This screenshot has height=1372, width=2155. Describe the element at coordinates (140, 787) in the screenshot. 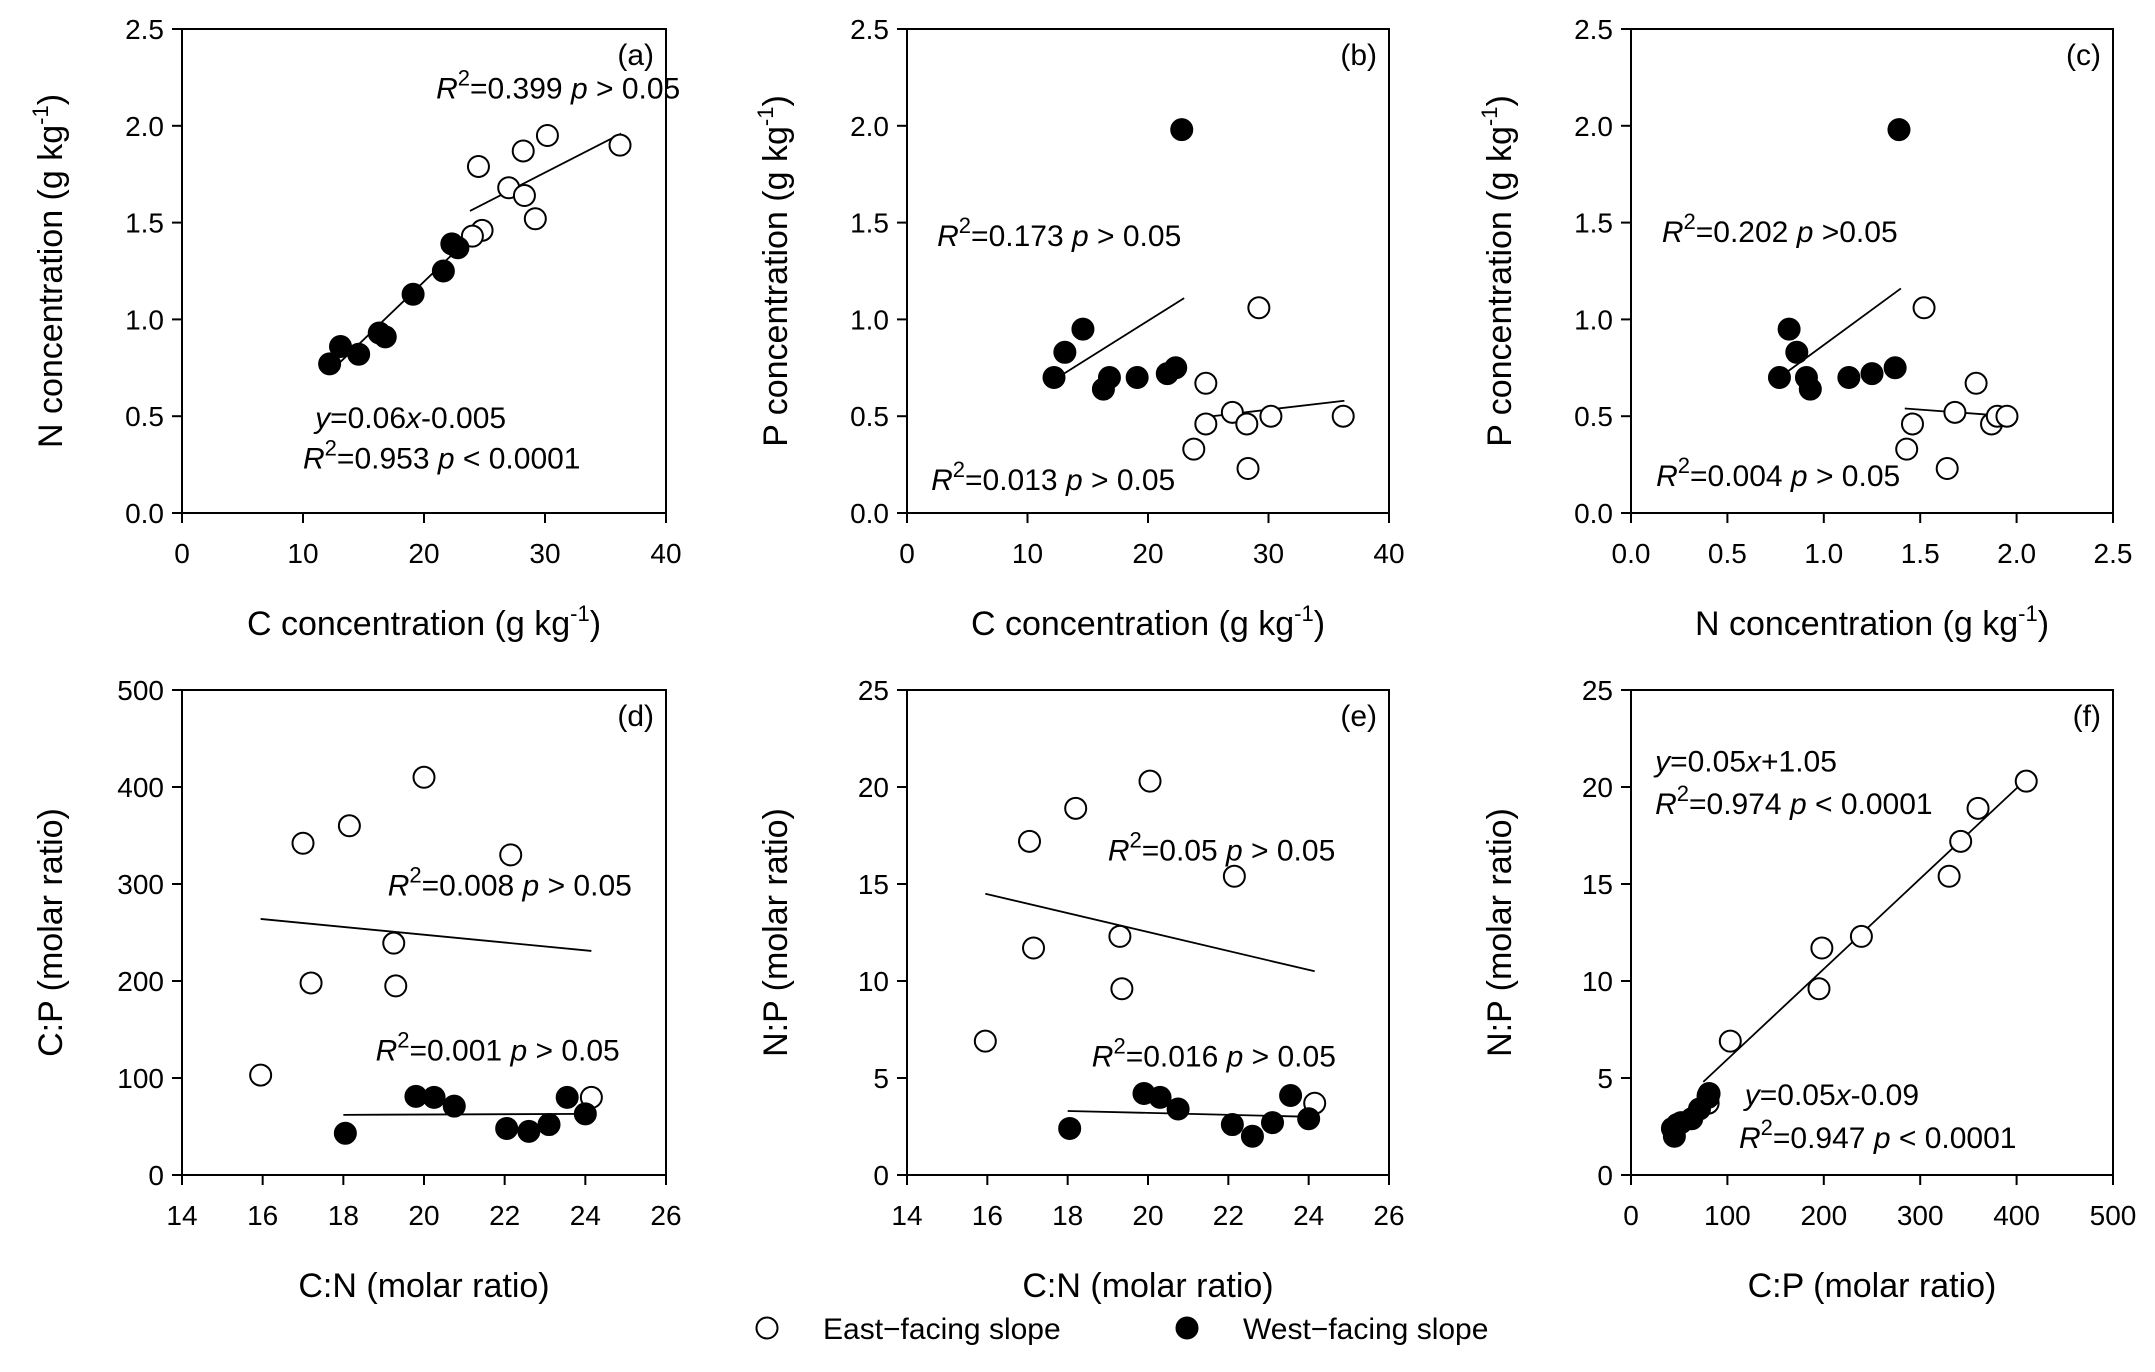

I see `y-tick-label-d: 400` at that location.